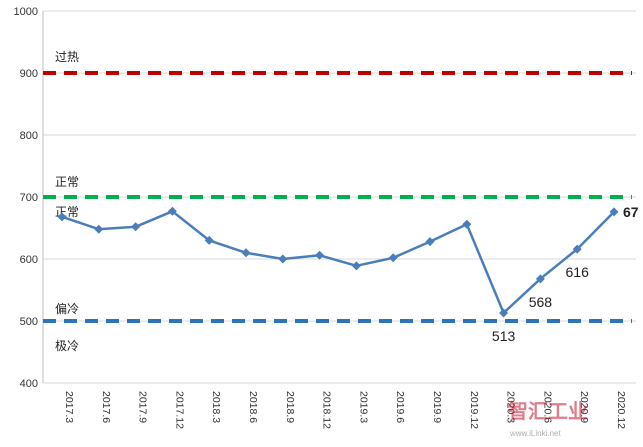 This screenshot has height=447, width=643. Describe the element at coordinates (69, 407) in the screenshot. I see `x-tick-label-2017.3: 2017.3` at that location.